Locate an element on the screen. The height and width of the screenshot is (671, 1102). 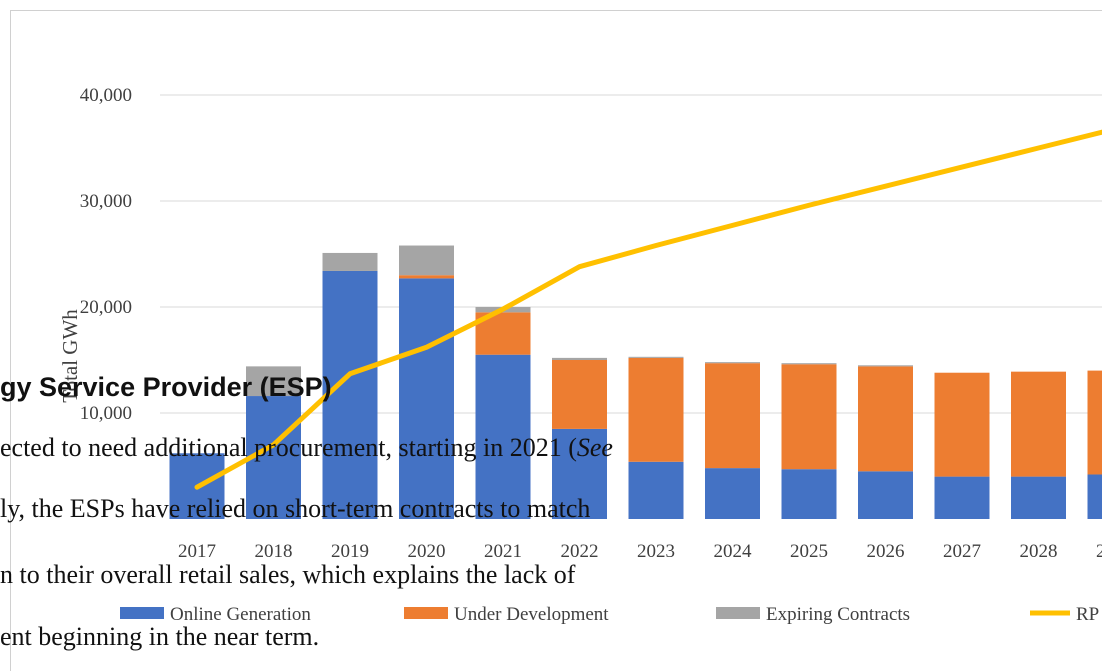
x-tick-label: 2029 is located at coordinates (1099, 551).